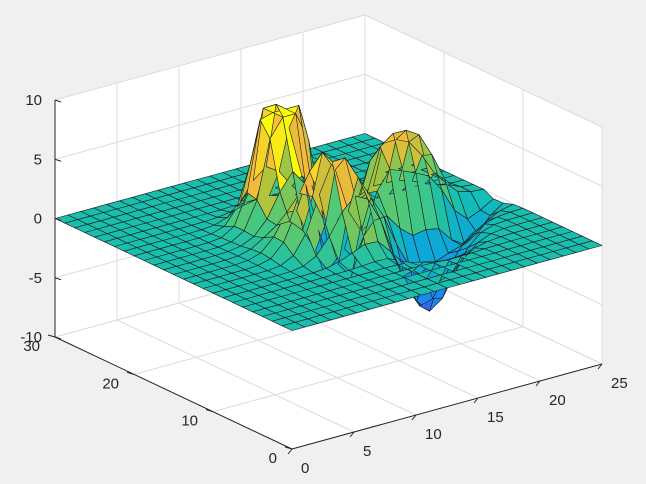  I want to click on z-tick-label: 5, so click(38, 159).